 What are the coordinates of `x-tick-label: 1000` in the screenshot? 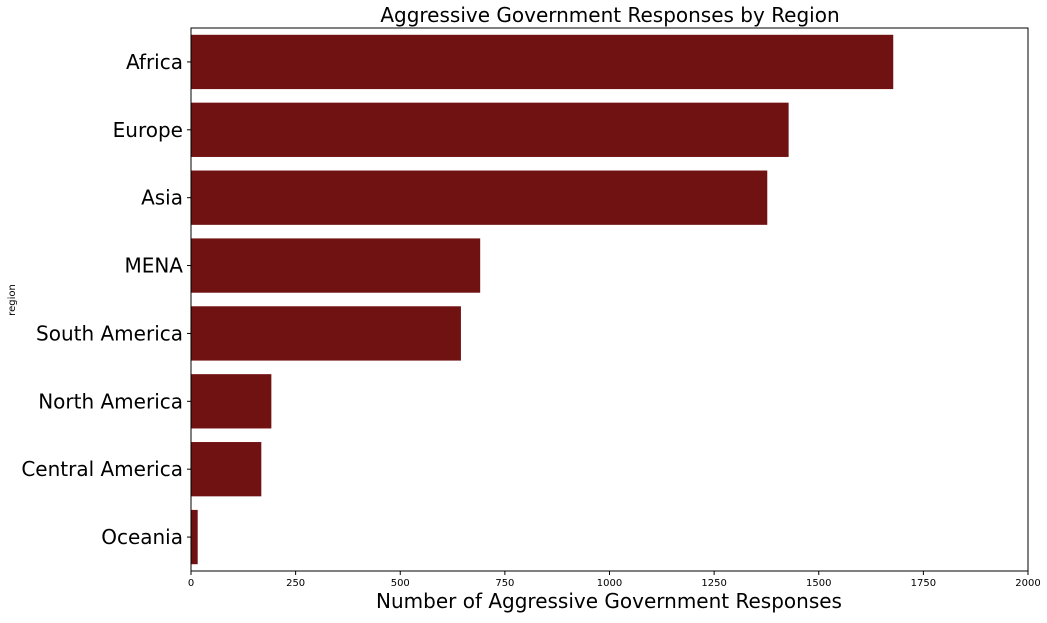 It's located at (609, 583).